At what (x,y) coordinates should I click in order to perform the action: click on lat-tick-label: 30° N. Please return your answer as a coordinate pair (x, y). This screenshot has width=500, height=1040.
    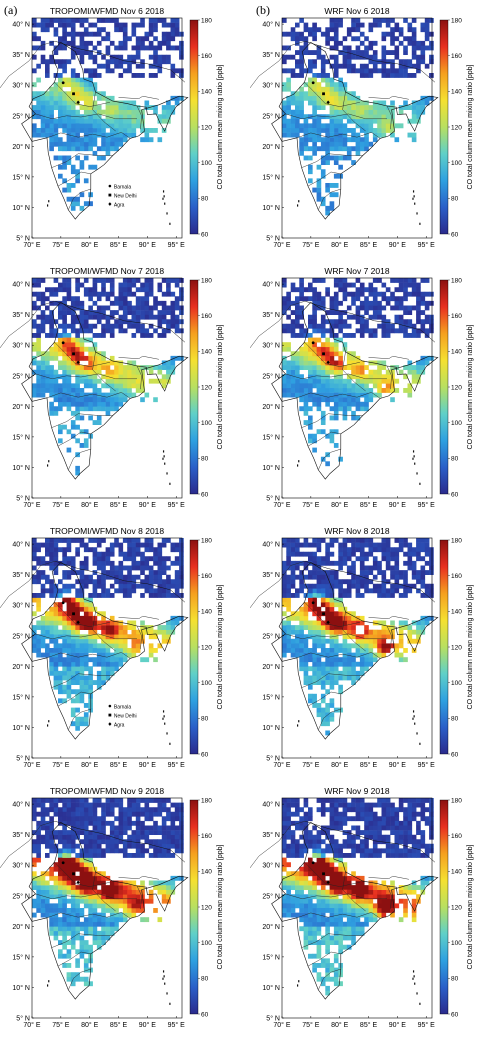
    Looking at the image, I should click on (271, 866).